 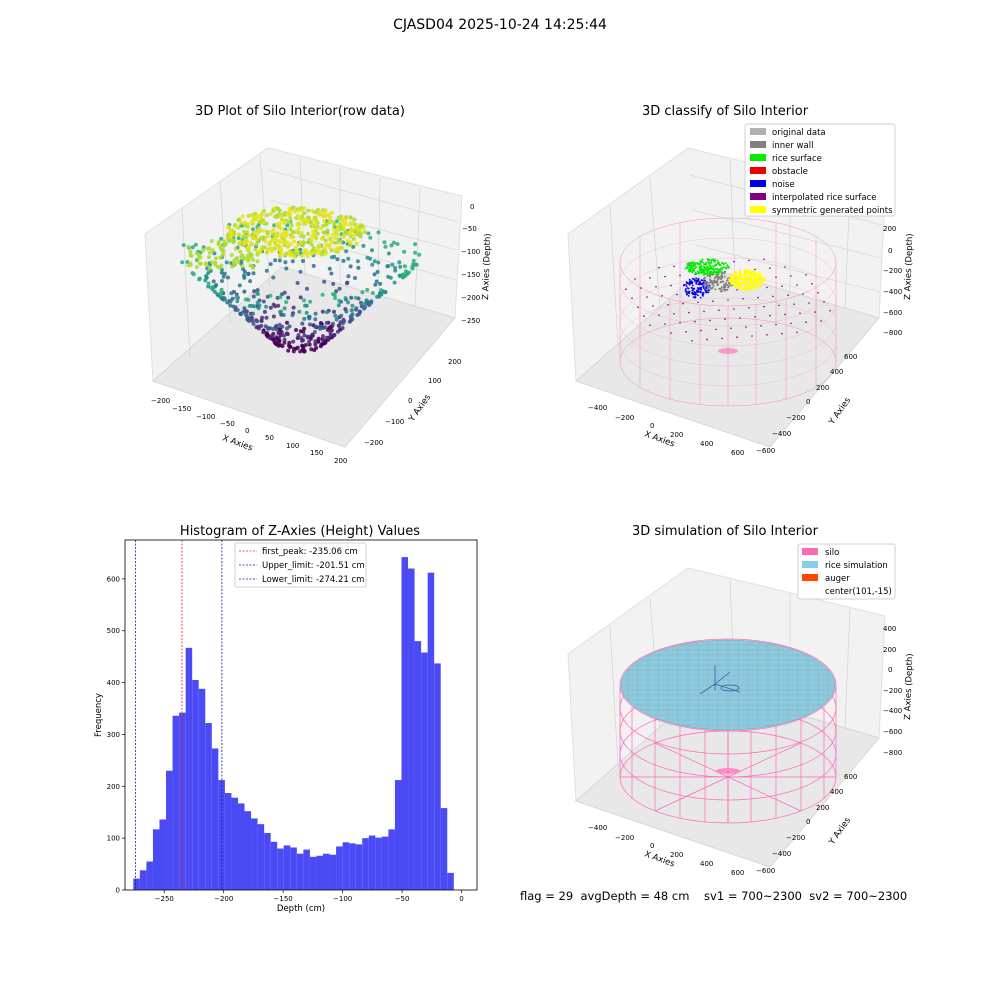 I want to click on x-axis-ticks: −200 −150 −100 −50 0 50 100 150 200, so click(x=249, y=431).